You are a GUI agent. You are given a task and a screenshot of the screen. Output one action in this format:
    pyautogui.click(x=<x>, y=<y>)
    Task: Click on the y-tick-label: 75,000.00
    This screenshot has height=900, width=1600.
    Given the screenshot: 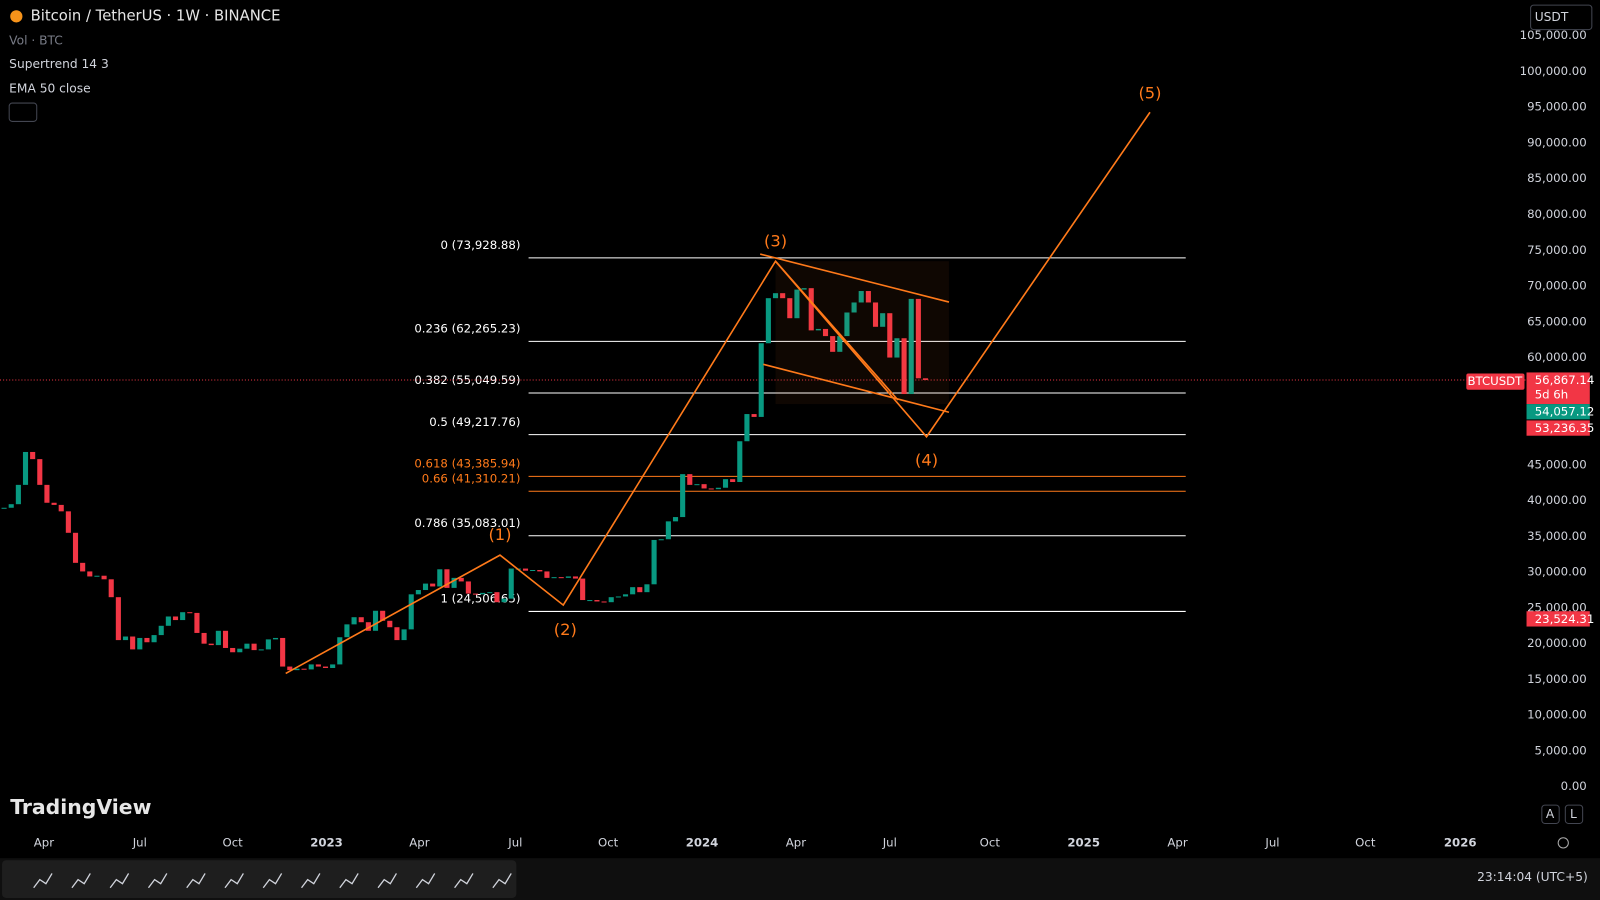 What is the action you would take?
    pyautogui.click(x=1557, y=250)
    